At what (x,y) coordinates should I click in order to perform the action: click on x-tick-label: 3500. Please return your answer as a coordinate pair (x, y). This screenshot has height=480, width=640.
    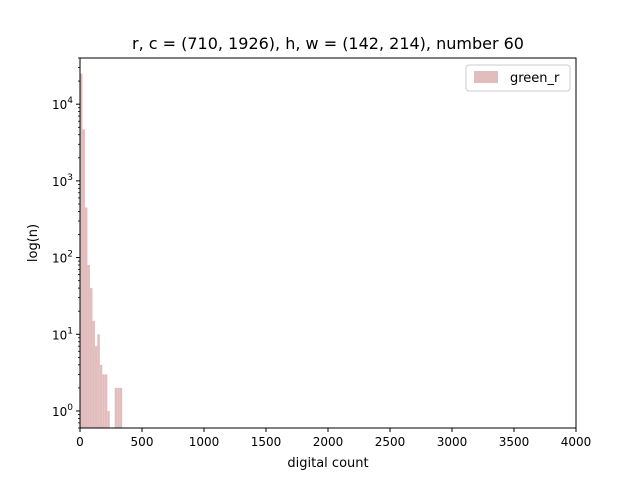
    Looking at the image, I should click on (514, 442).